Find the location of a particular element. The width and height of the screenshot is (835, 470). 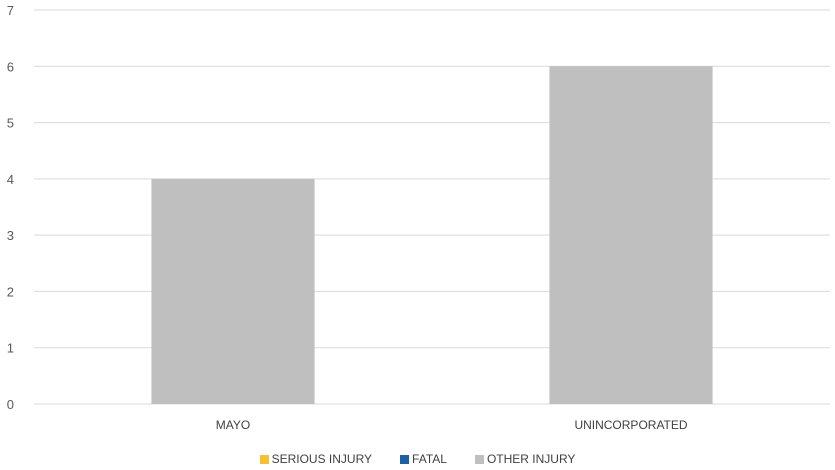

y-tick-label-6: 6 is located at coordinates (10, 66).